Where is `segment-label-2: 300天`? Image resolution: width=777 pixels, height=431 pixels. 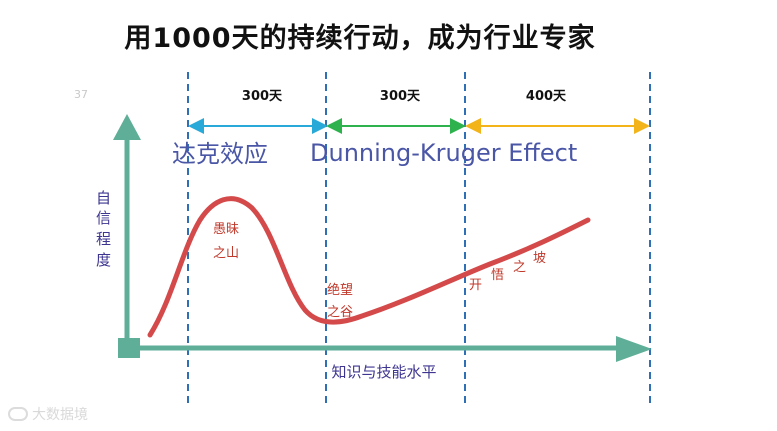
segment-label-2: 300天 is located at coordinates (400, 96).